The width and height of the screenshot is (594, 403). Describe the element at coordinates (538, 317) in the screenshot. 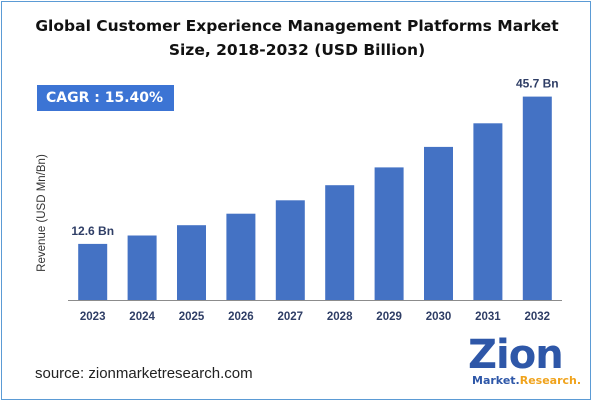

I see `x-tick-label-2032: 2032` at that location.